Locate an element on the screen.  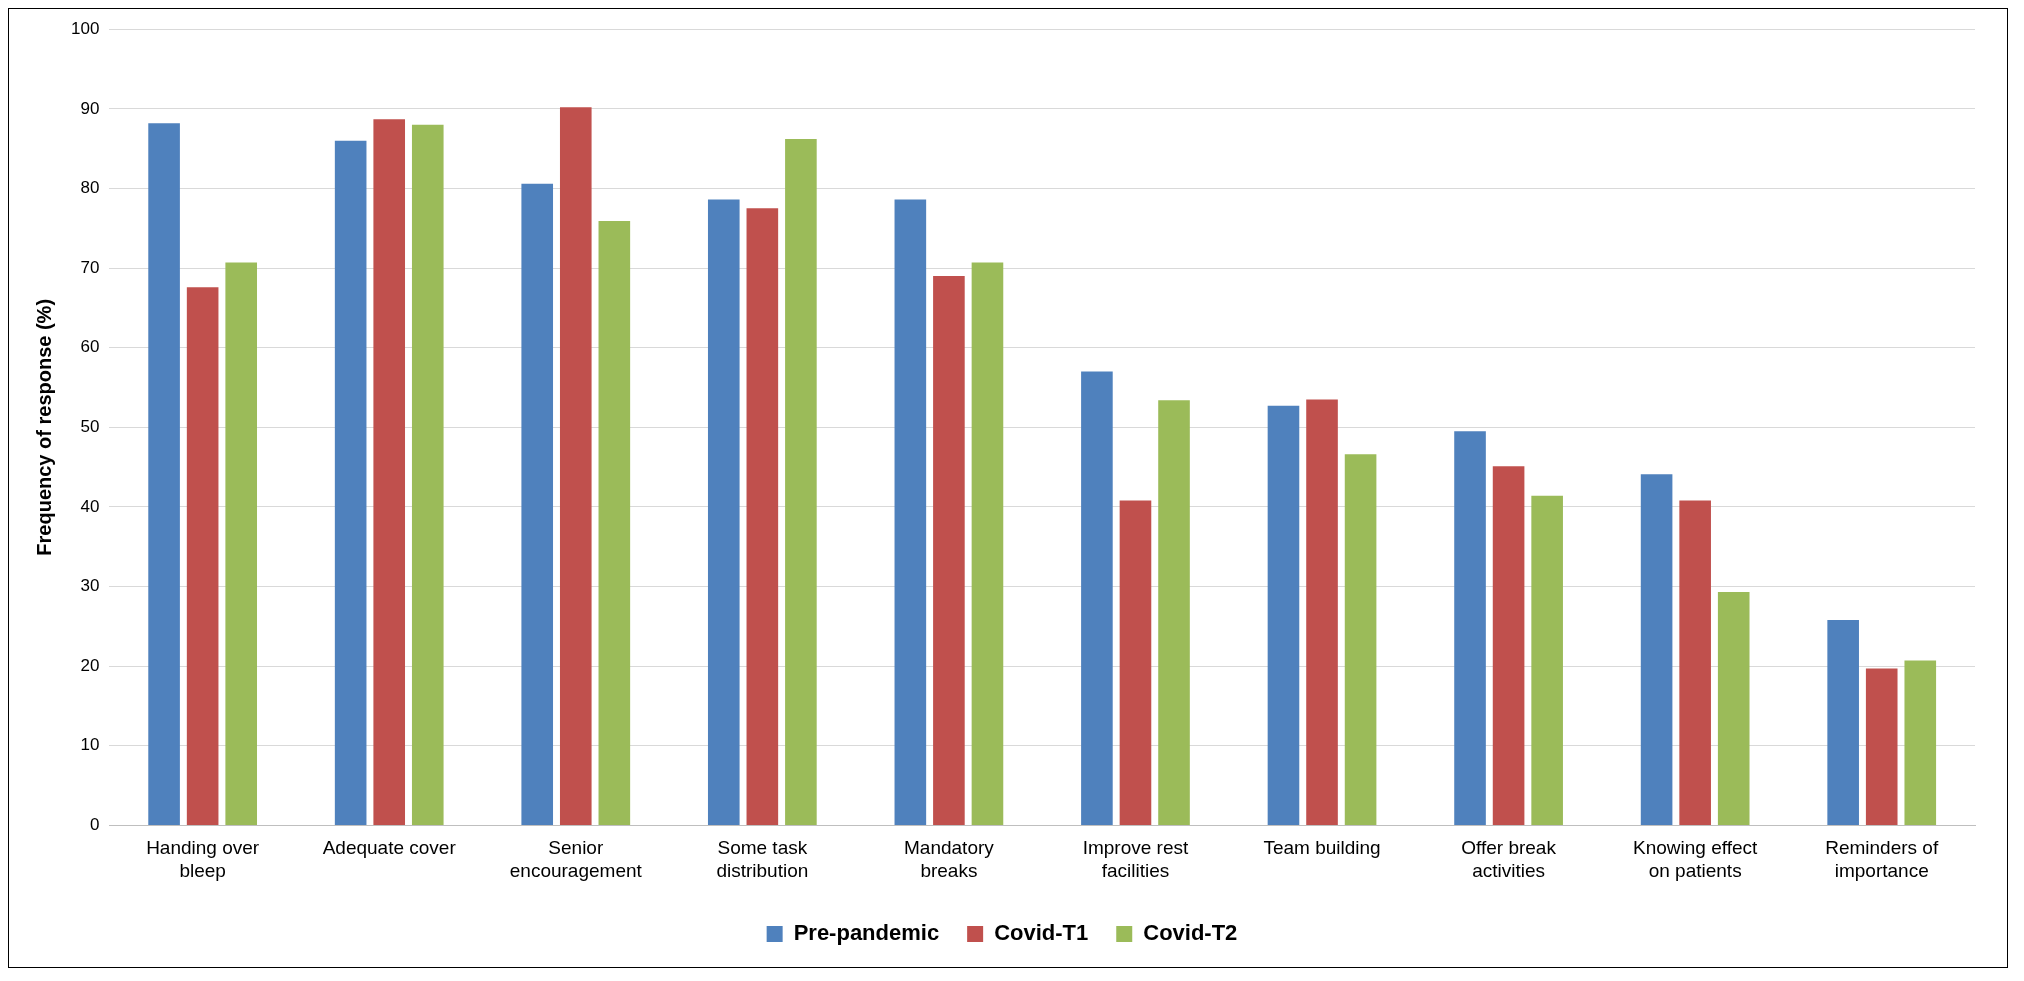
x-tick-label: Team building is located at coordinates (1322, 848).